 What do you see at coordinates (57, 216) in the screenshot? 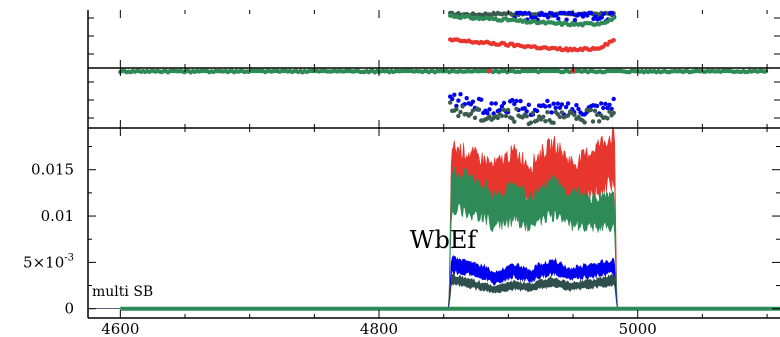
I see `y-tick-label: 0.01` at bounding box center [57, 216].